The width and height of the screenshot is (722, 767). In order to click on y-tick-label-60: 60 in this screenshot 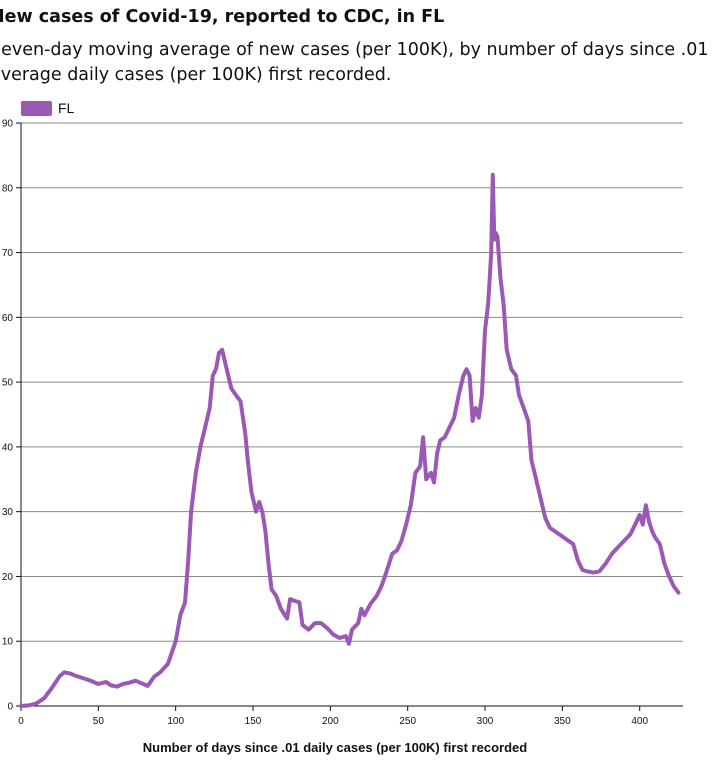, I will do `click(8, 318)`.